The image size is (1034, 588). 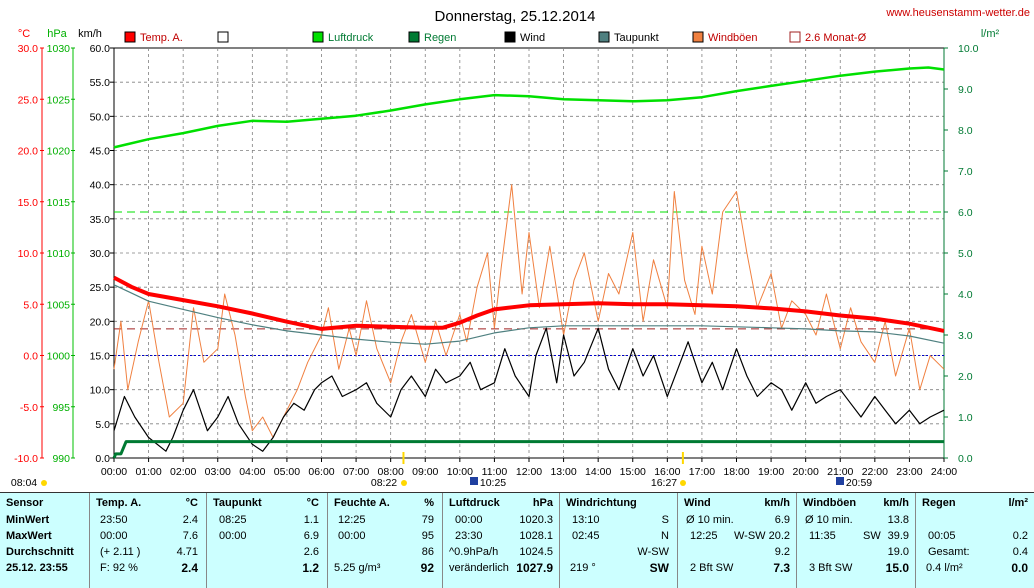 What do you see at coordinates (653, 552) in the screenshot?
I see `windrichtung-avg: W-SW` at bounding box center [653, 552].